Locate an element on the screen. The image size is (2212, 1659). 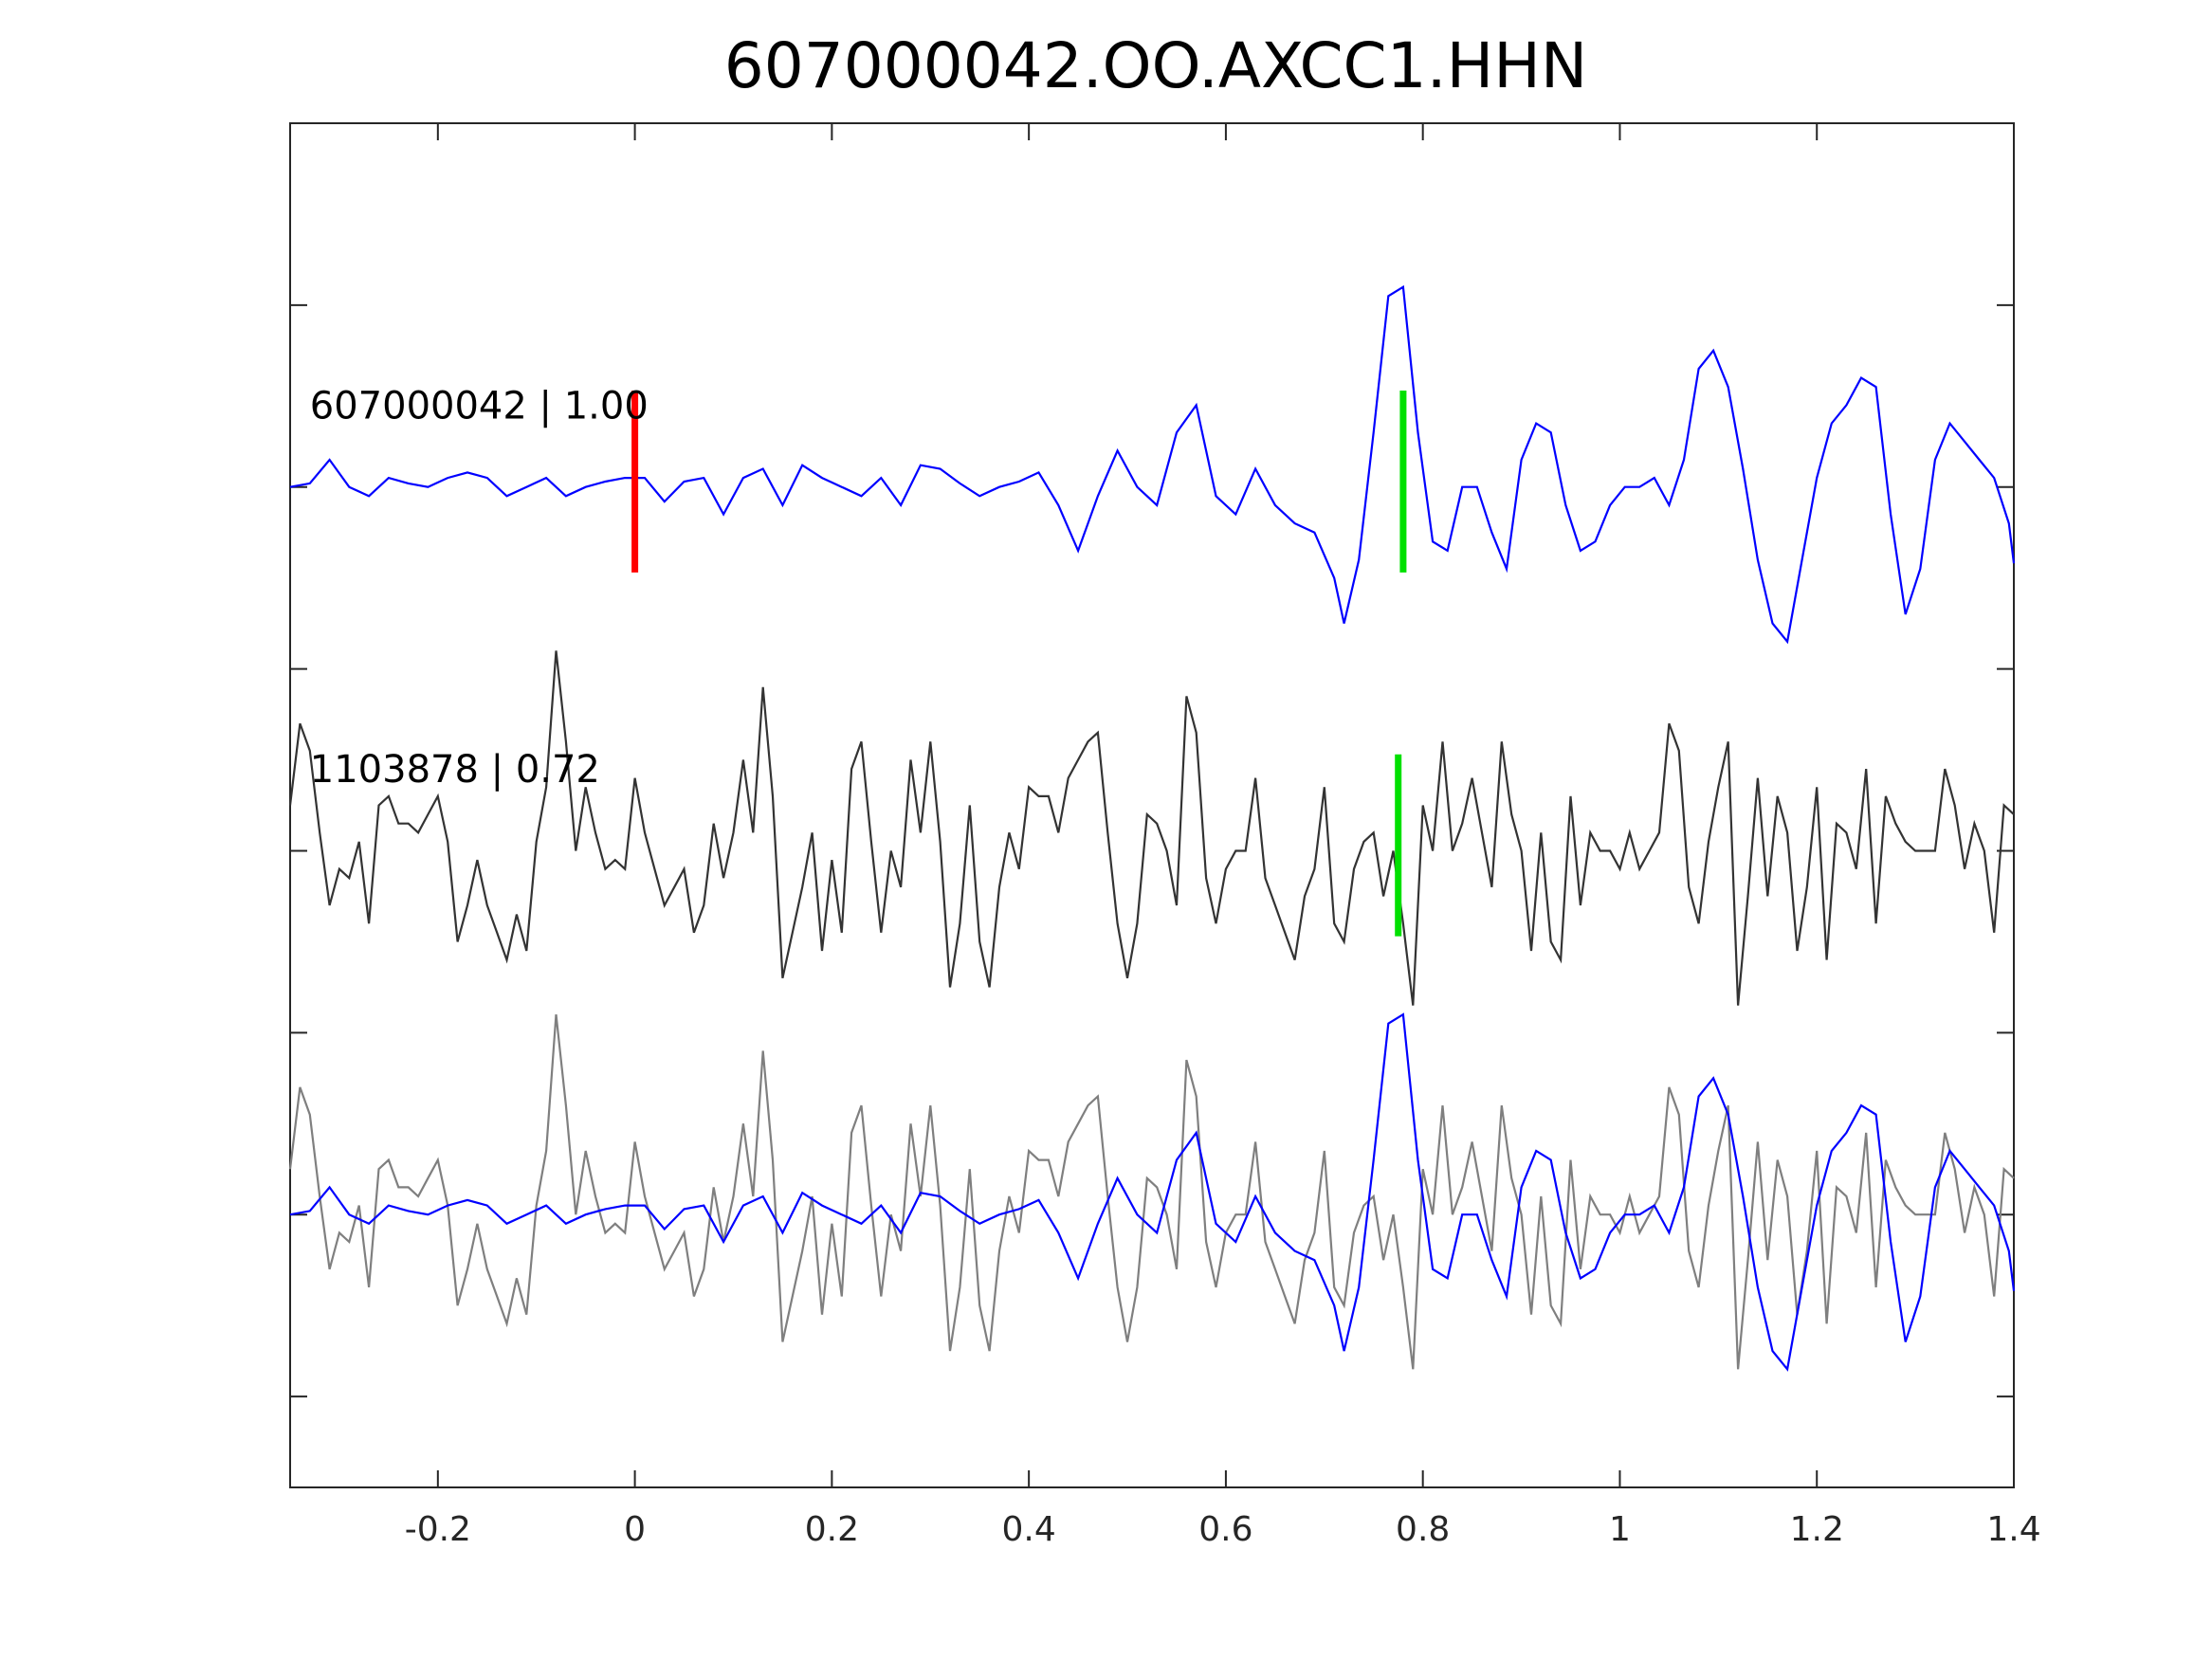
x-tick-label-4: 0.6 is located at coordinates (1225, 1529).